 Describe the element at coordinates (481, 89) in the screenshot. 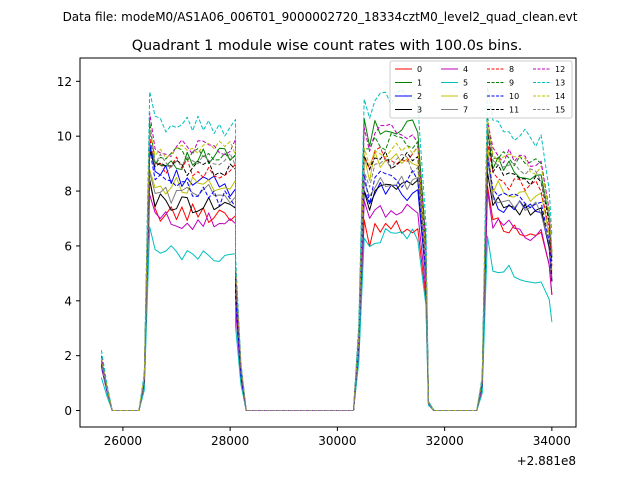

I see `legend-box` at that location.